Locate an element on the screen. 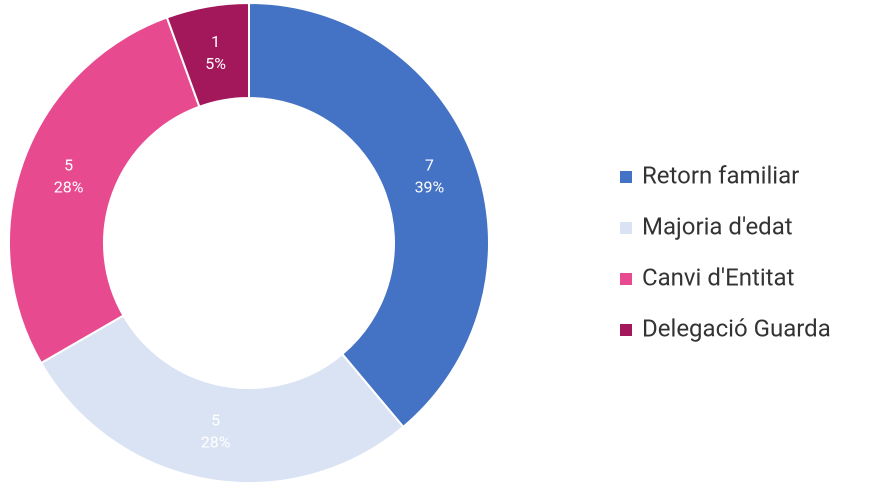 This screenshot has height=486, width=874. legend-label: Delegació Guarda is located at coordinates (736, 328).